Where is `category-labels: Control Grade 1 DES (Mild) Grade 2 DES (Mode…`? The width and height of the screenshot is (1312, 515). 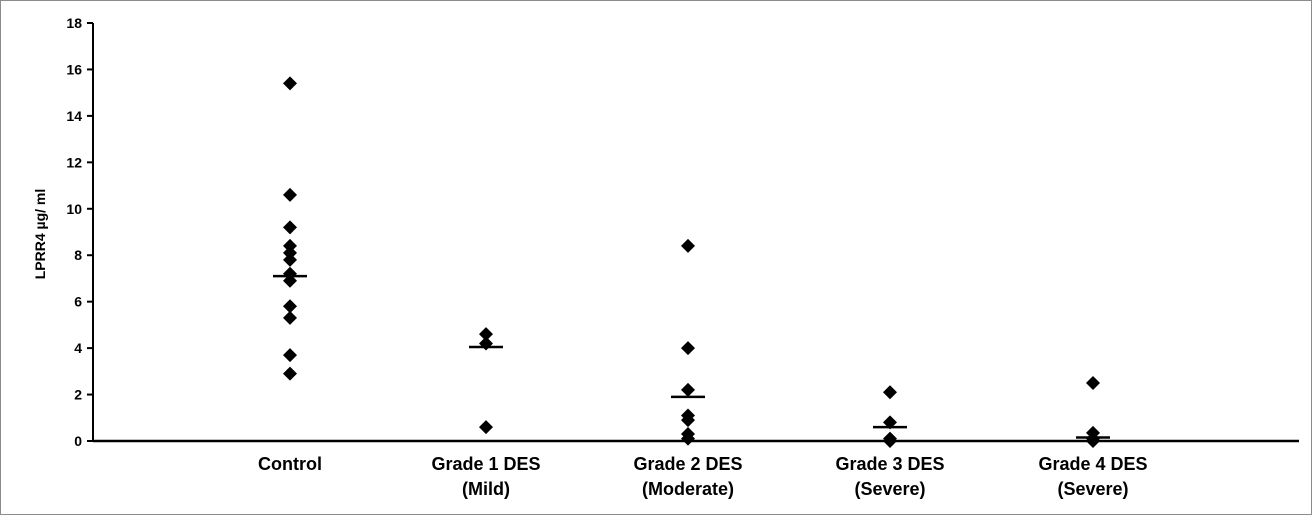
category-labels: Control Grade 1 DES (Mild) Grade 2 DES (Mode… is located at coordinates (703, 476).